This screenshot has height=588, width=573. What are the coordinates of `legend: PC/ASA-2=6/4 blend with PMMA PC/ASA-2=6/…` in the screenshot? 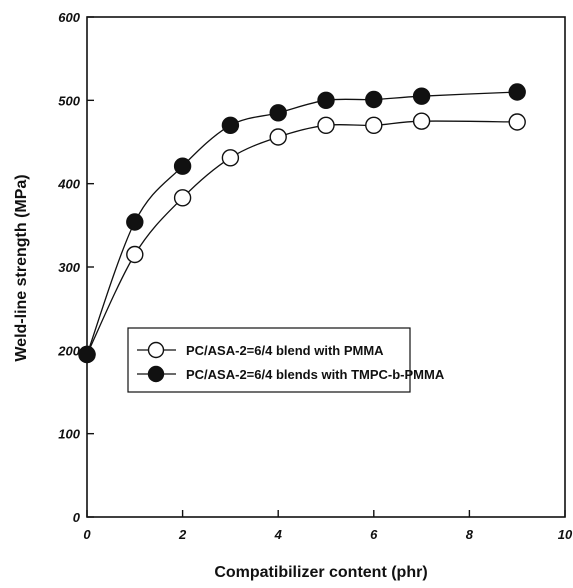 It's located at (286, 360).